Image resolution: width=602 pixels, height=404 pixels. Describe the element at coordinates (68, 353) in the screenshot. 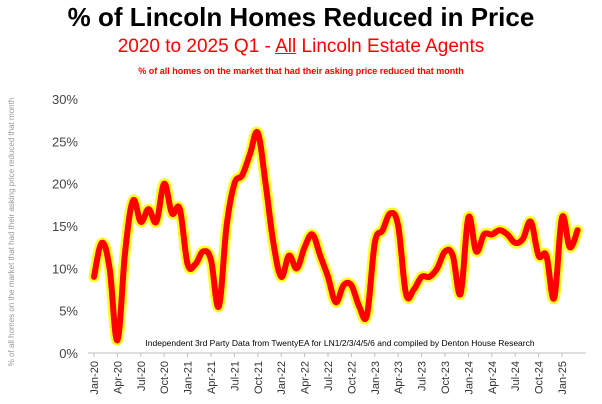

I see `y-tick-label: 0%` at that location.